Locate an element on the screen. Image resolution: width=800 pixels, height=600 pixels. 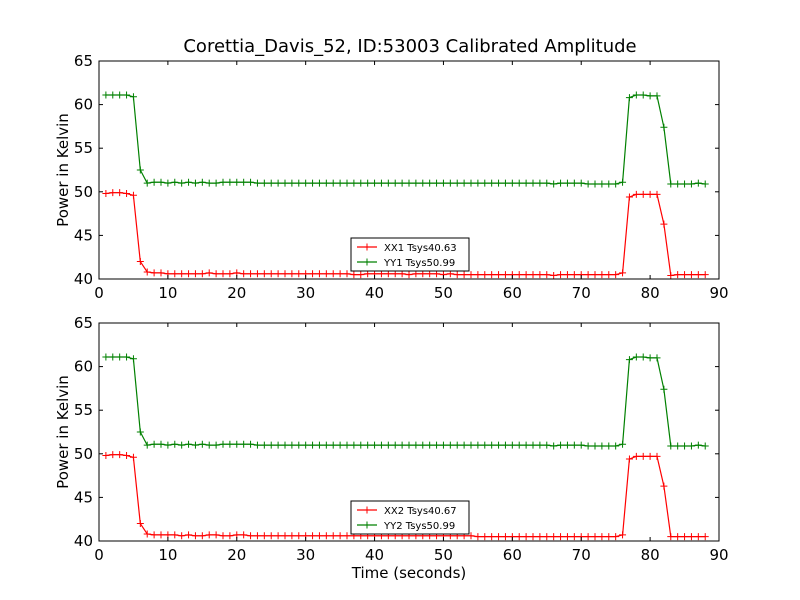
x-axis-label: Time (seconds) is located at coordinates (409, 573).